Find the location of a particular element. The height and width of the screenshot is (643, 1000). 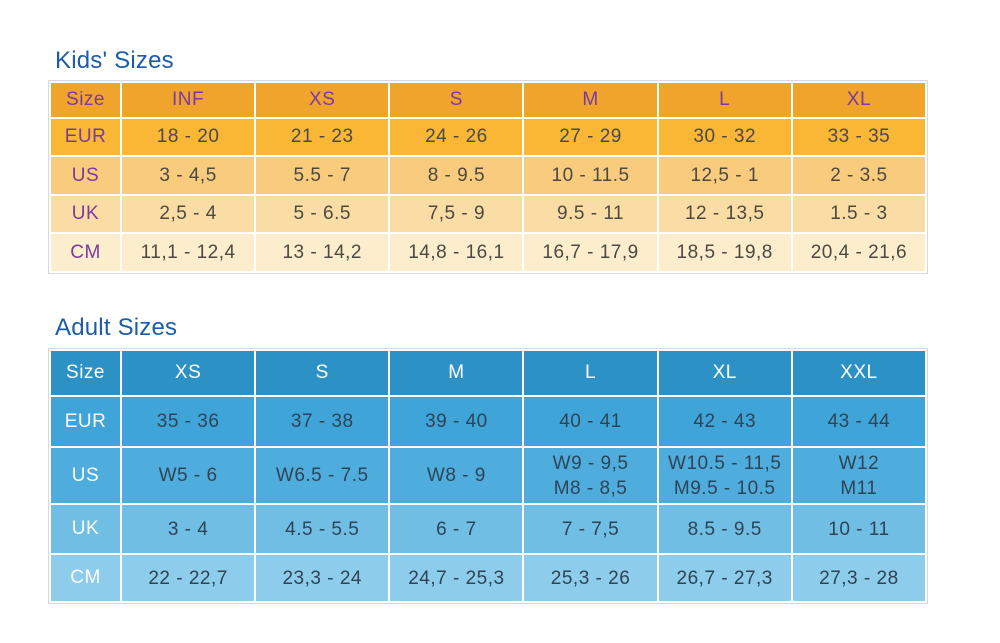

table-cell: 26,7 - 27,3 is located at coordinates (724, 578).